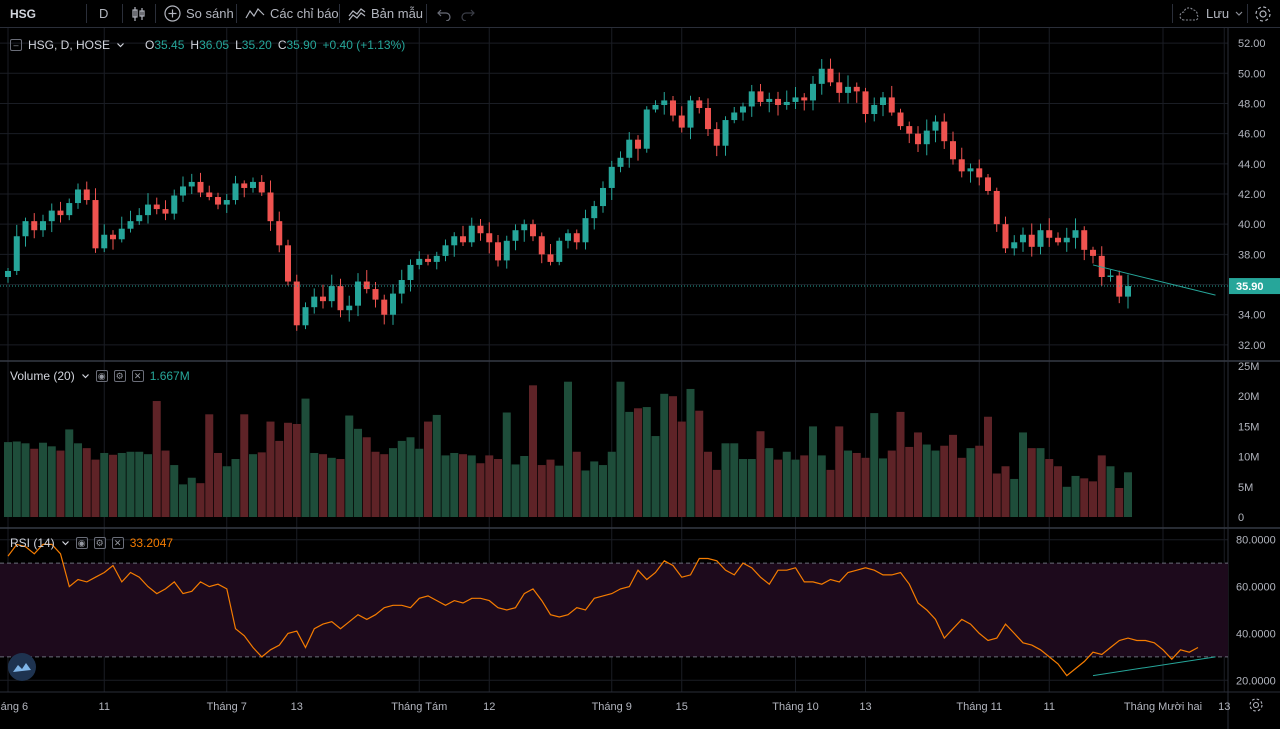  I want to click on indicators-button: Các chỉ báo, so click(292, 13).